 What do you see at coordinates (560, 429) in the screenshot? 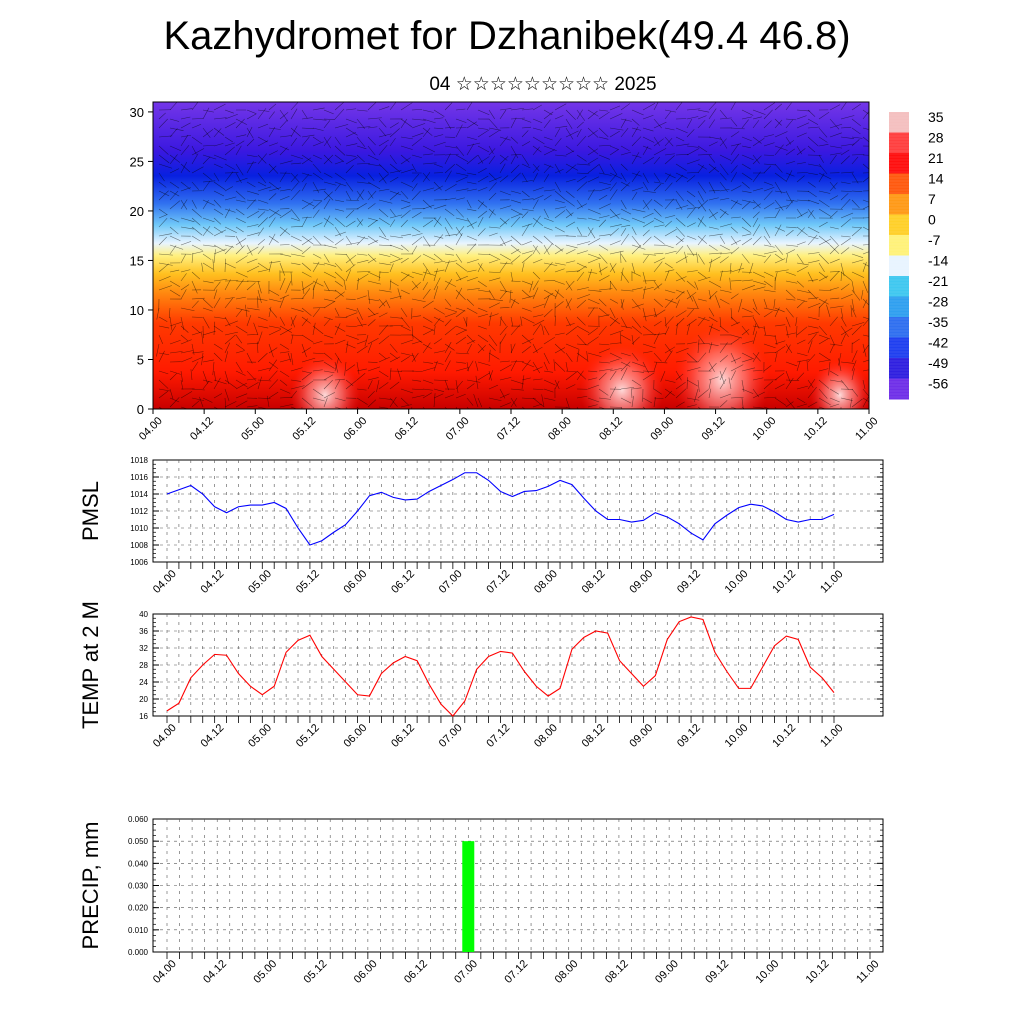
I see `cross-section-x-tick-label: 08.00` at bounding box center [560, 429].